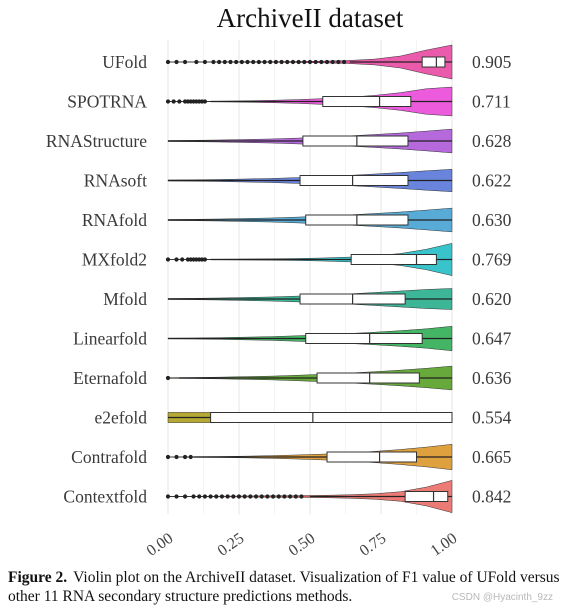  Describe the element at coordinates (110, 378) in the screenshot. I see `category-label: Eternafold` at that location.